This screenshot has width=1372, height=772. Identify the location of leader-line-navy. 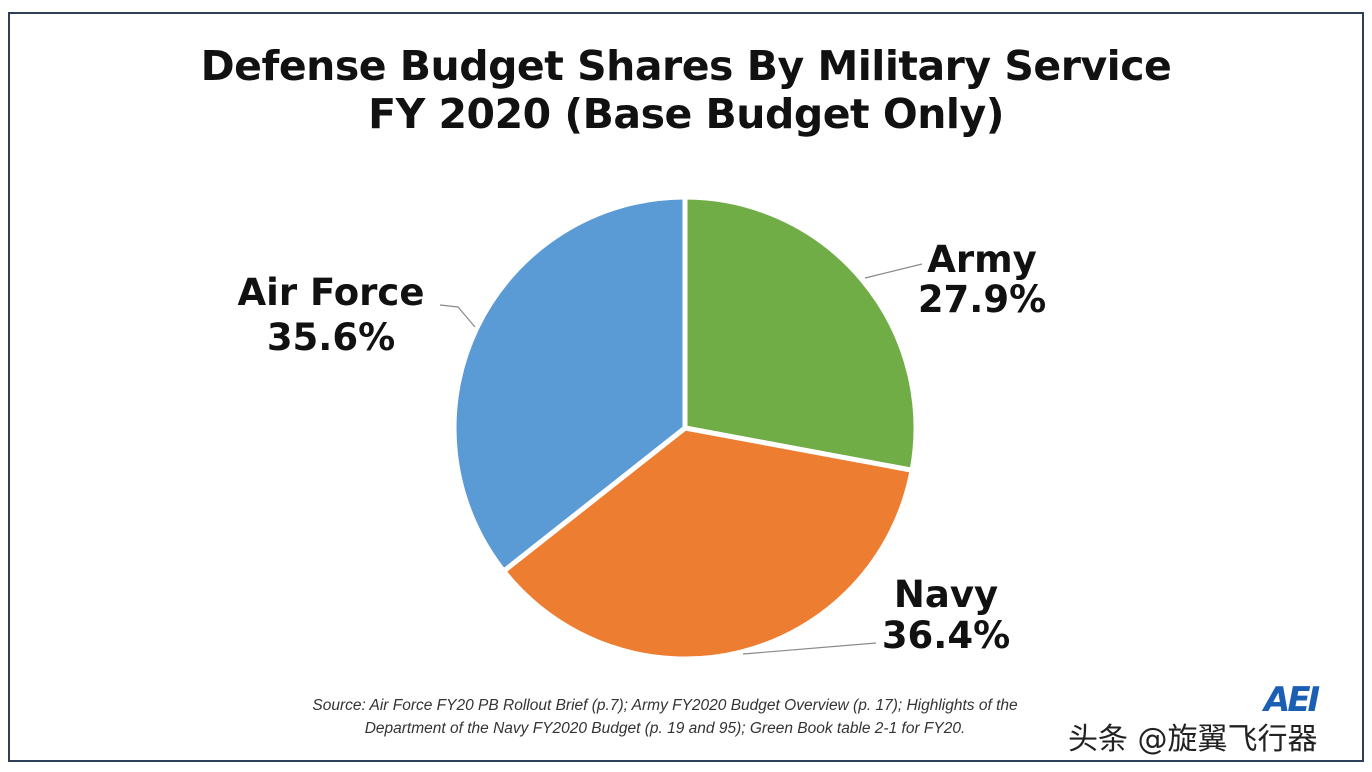
(809, 648).